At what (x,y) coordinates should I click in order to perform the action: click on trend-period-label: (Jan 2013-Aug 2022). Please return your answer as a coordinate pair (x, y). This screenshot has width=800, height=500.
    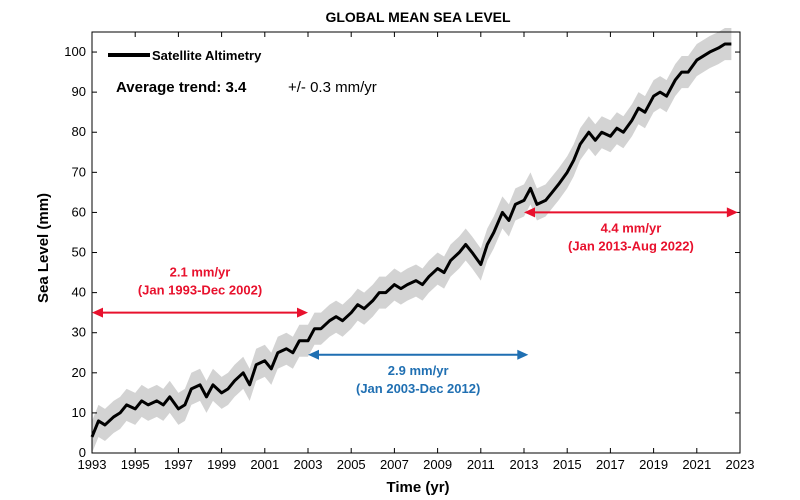
    Looking at the image, I should click on (631, 245).